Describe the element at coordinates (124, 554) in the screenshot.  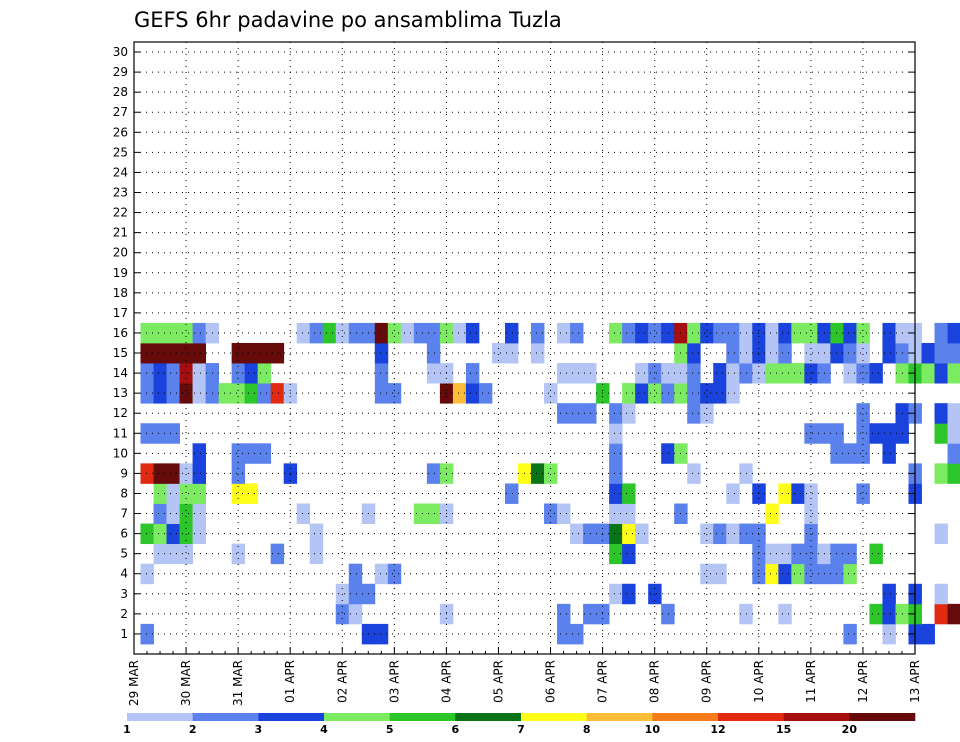
I see `y-tick-label: 5` at that location.